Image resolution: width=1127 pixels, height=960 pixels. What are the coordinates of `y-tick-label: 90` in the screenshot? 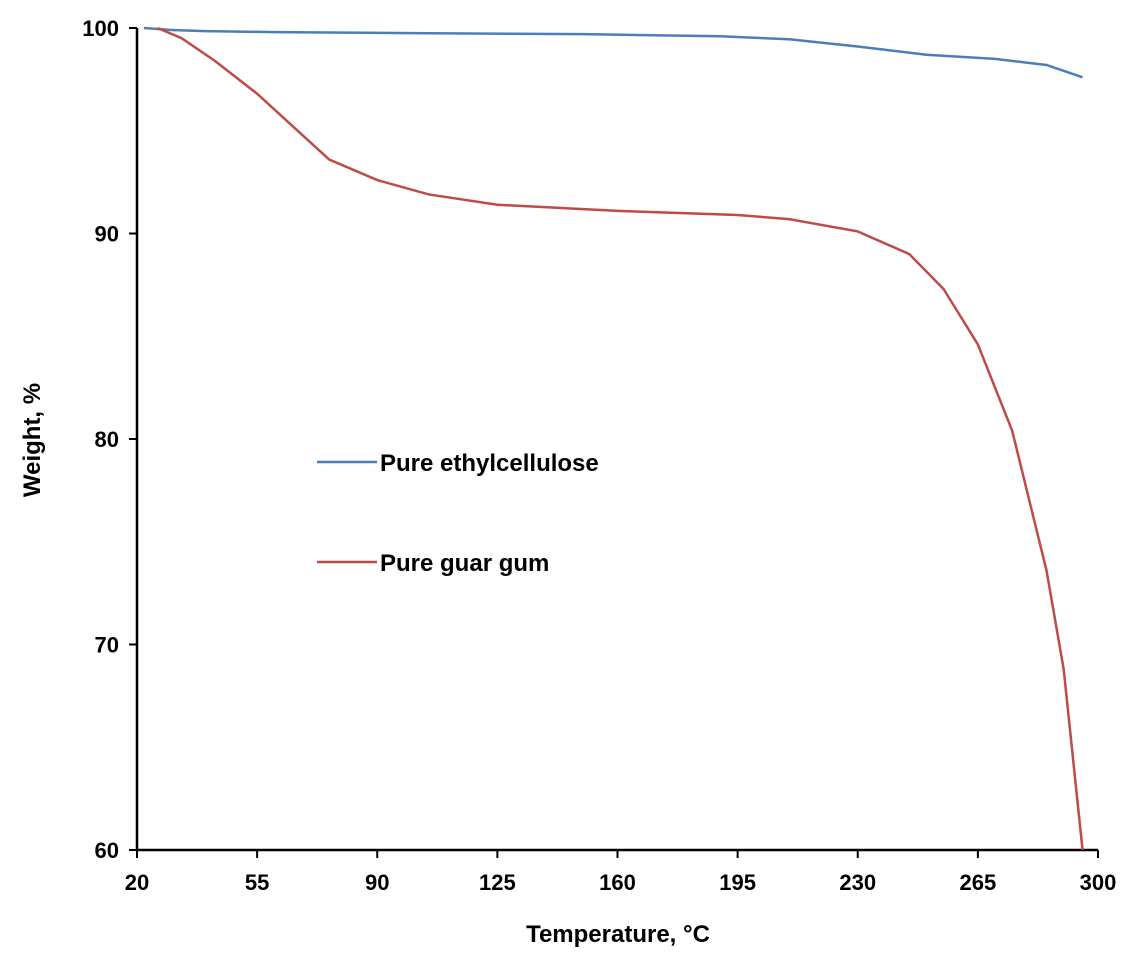 It's located at (107, 234).